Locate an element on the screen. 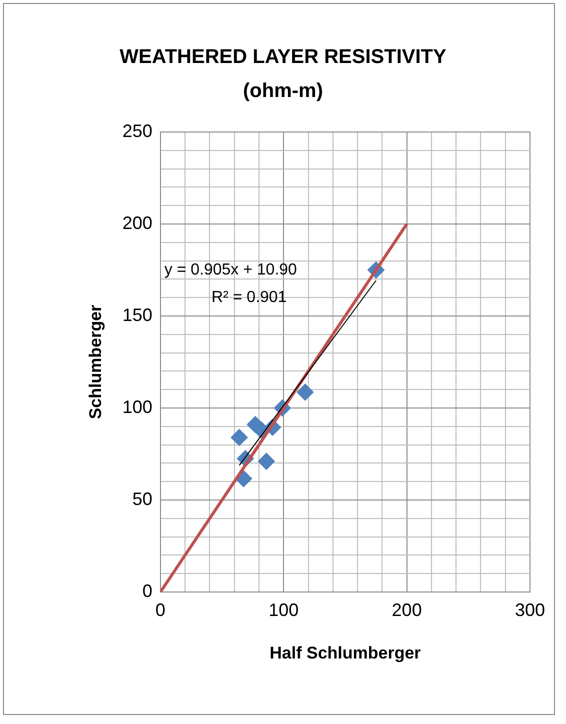  y-tick-label: 250 is located at coordinates (137, 130).